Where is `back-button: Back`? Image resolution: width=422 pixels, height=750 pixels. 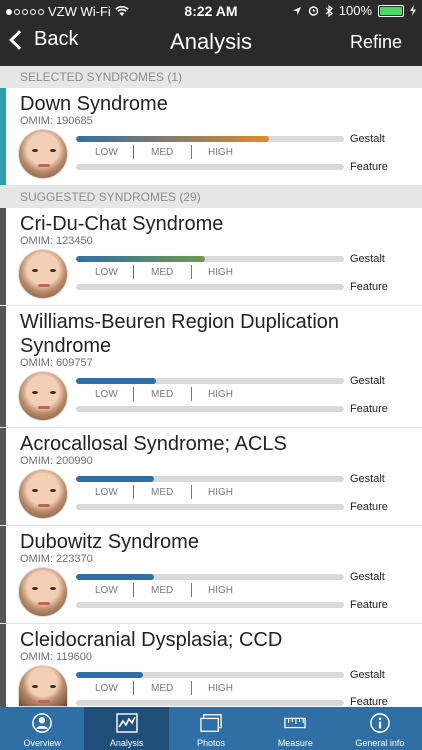 back-button: Back is located at coordinates (44, 39).